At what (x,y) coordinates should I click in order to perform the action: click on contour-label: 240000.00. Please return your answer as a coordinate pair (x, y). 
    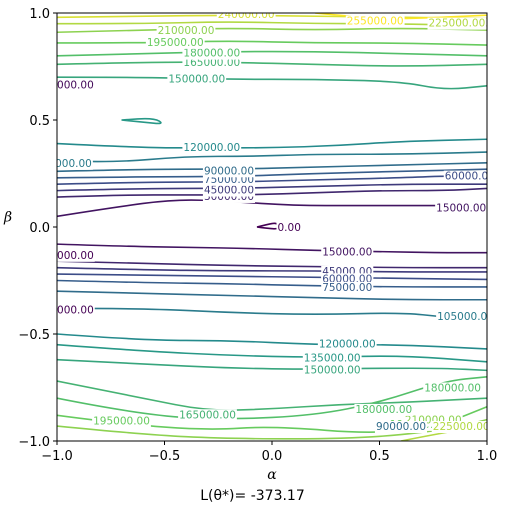
    Looking at the image, I should click on (246, 15).